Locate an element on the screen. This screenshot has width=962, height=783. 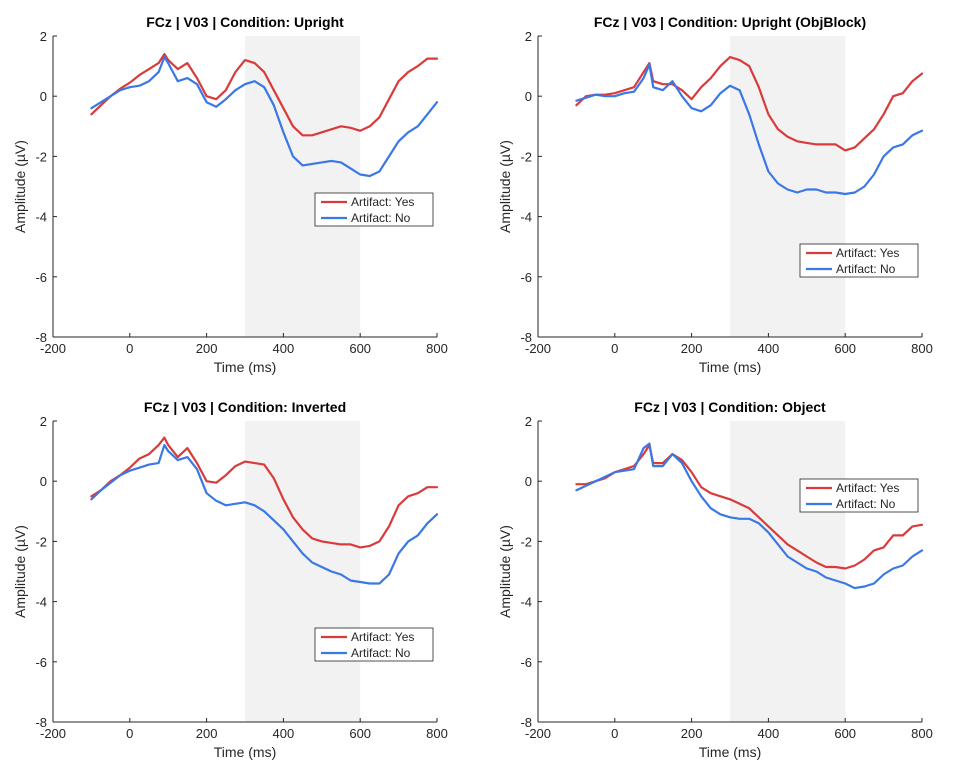
chart-title: FCz | V03 | Condition: Object is located at coordinates (730, 407).